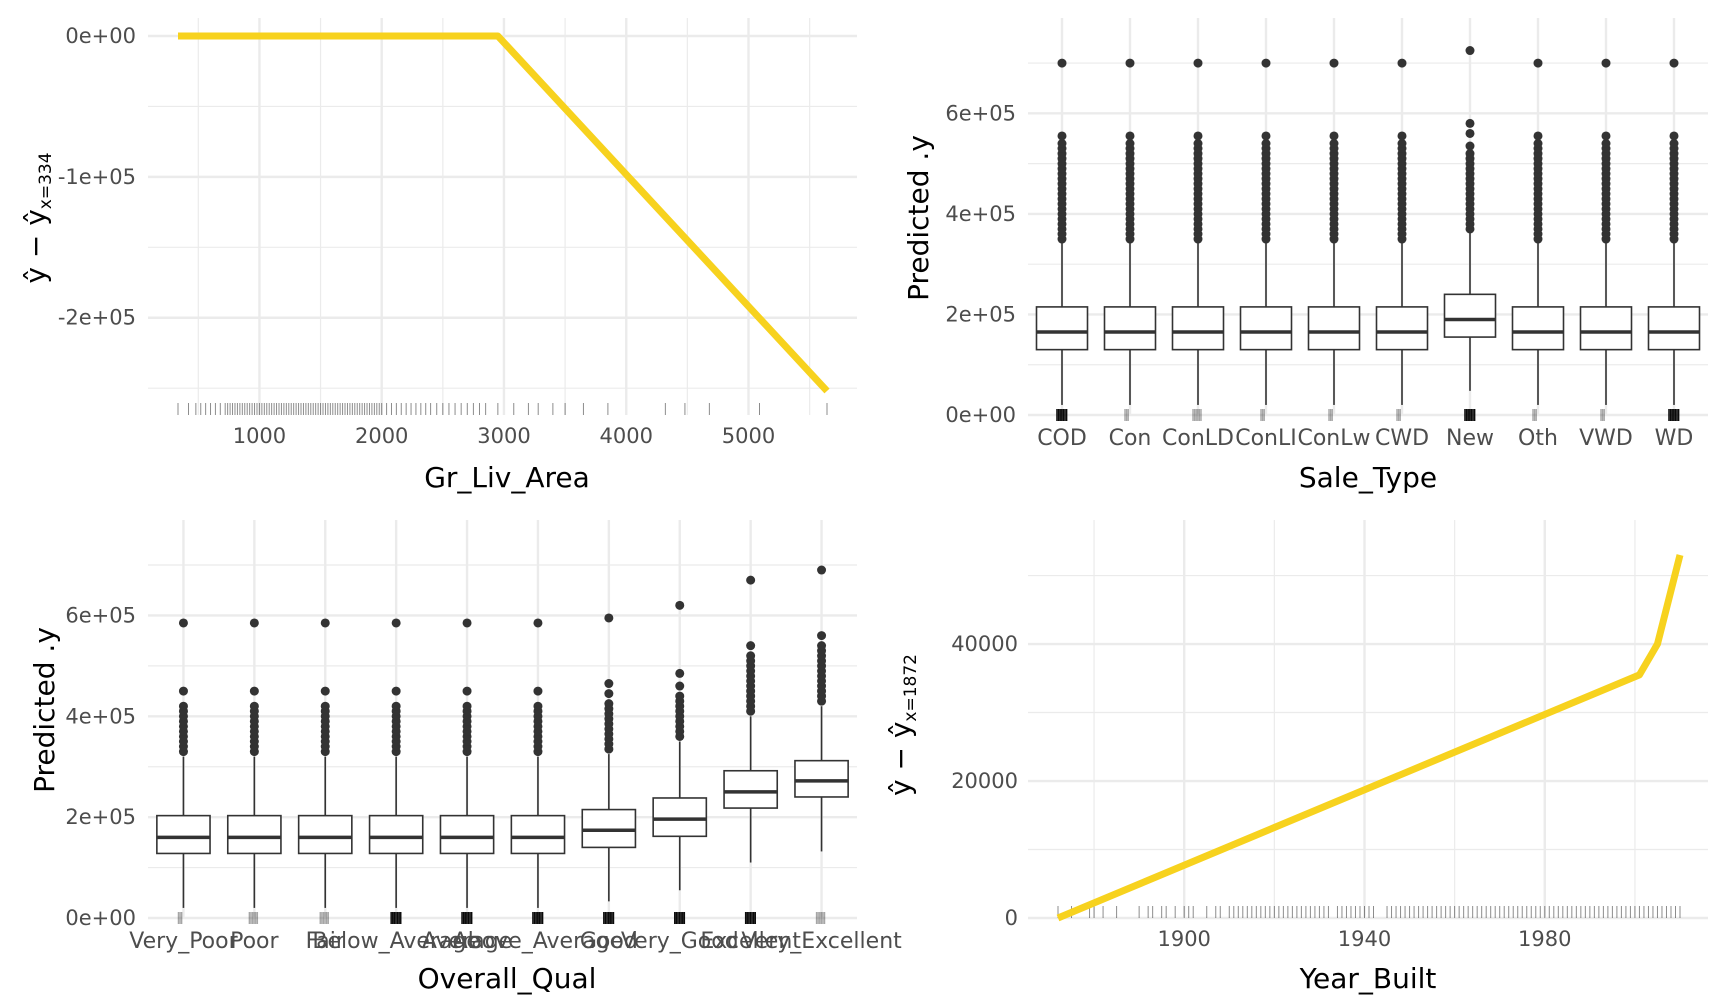 The image size is (1728, 1008). I want to click on x-tick-label: Very_Poor, so click(183, 941).